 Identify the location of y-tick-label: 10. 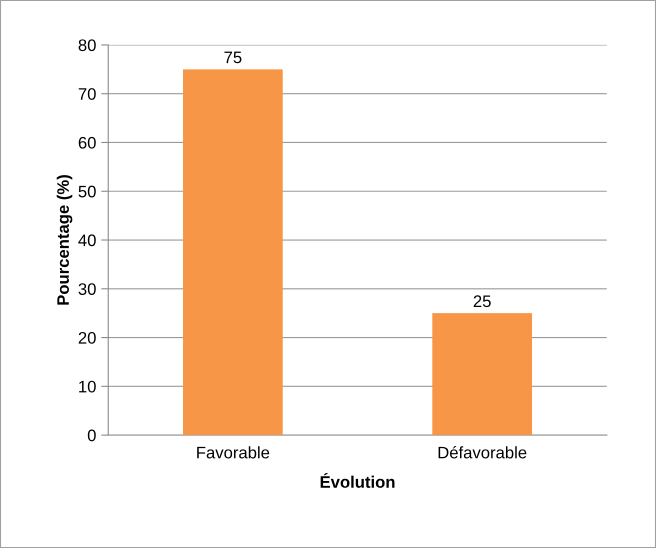
(87, 386).